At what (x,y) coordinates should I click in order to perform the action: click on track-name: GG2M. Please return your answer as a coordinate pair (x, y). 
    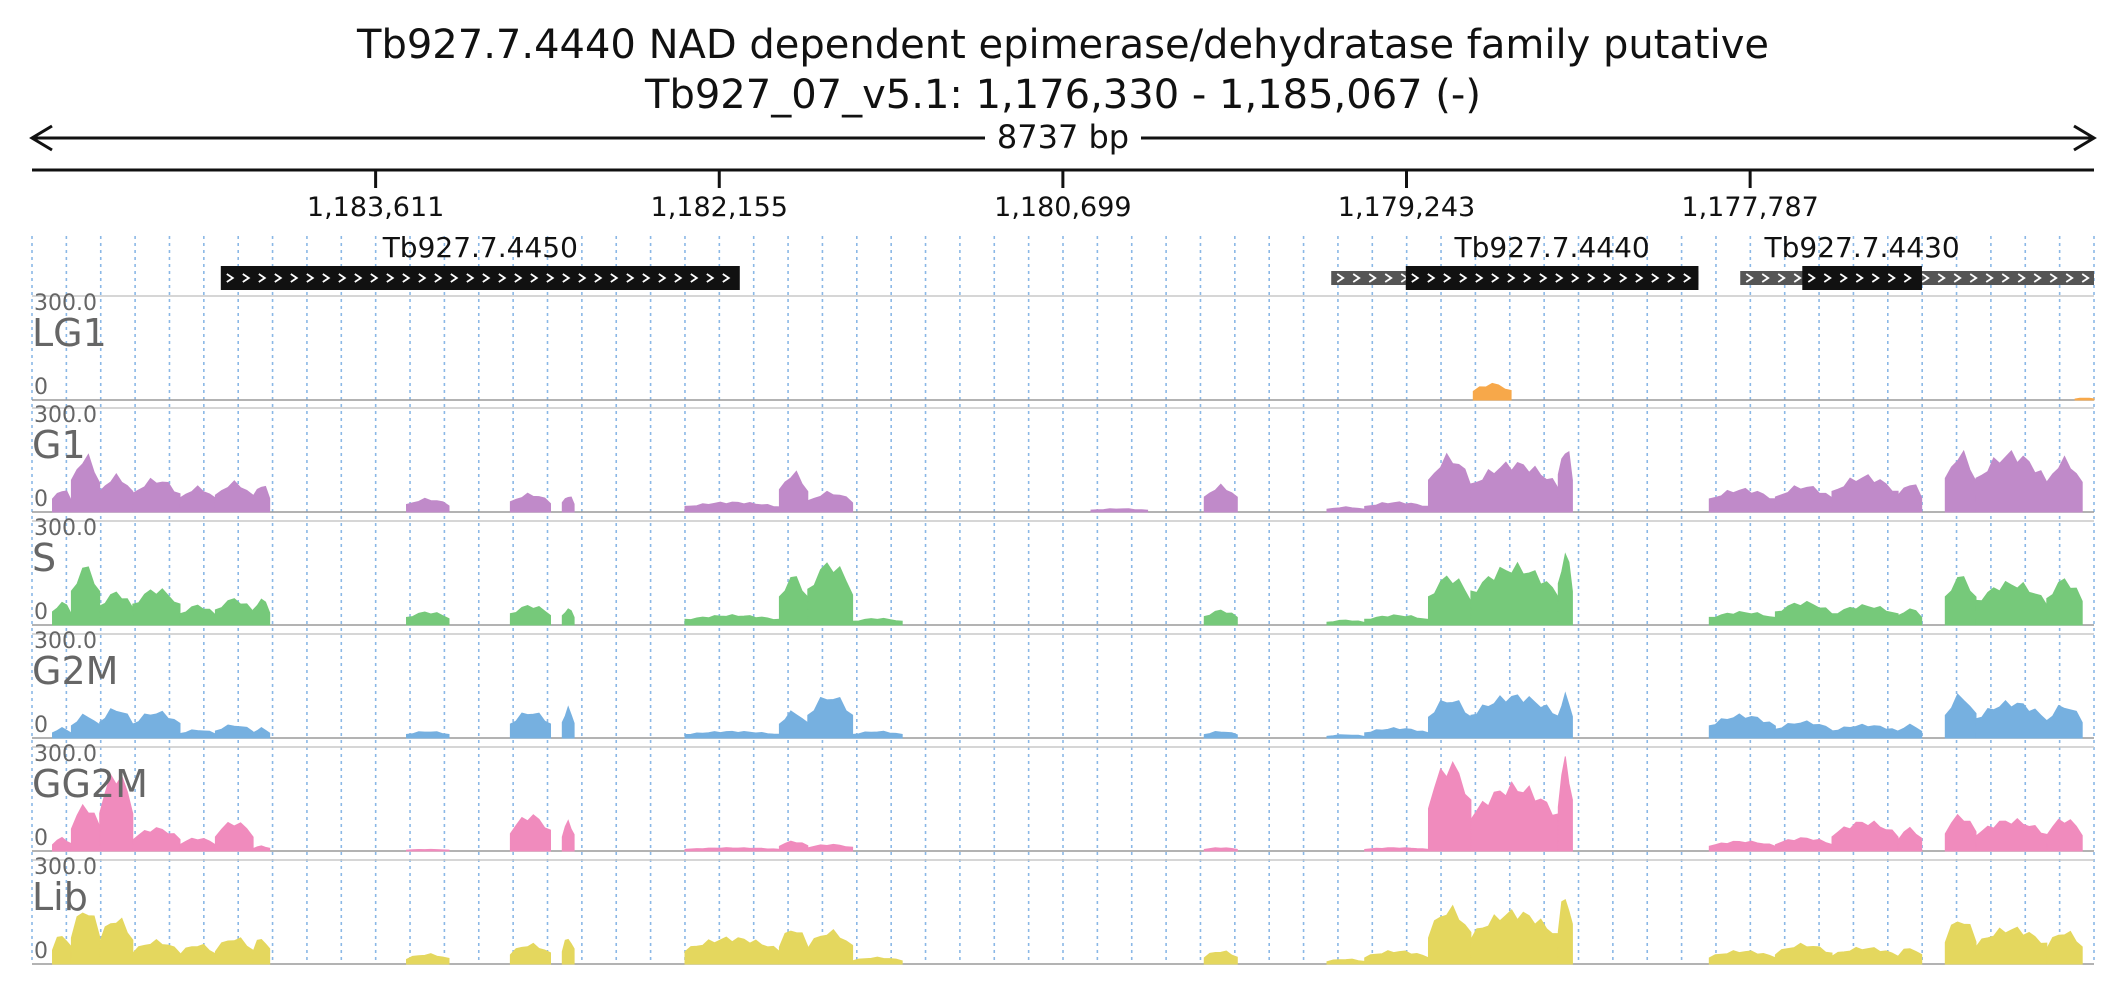
    Looking at the image, I should click on (90, 784).